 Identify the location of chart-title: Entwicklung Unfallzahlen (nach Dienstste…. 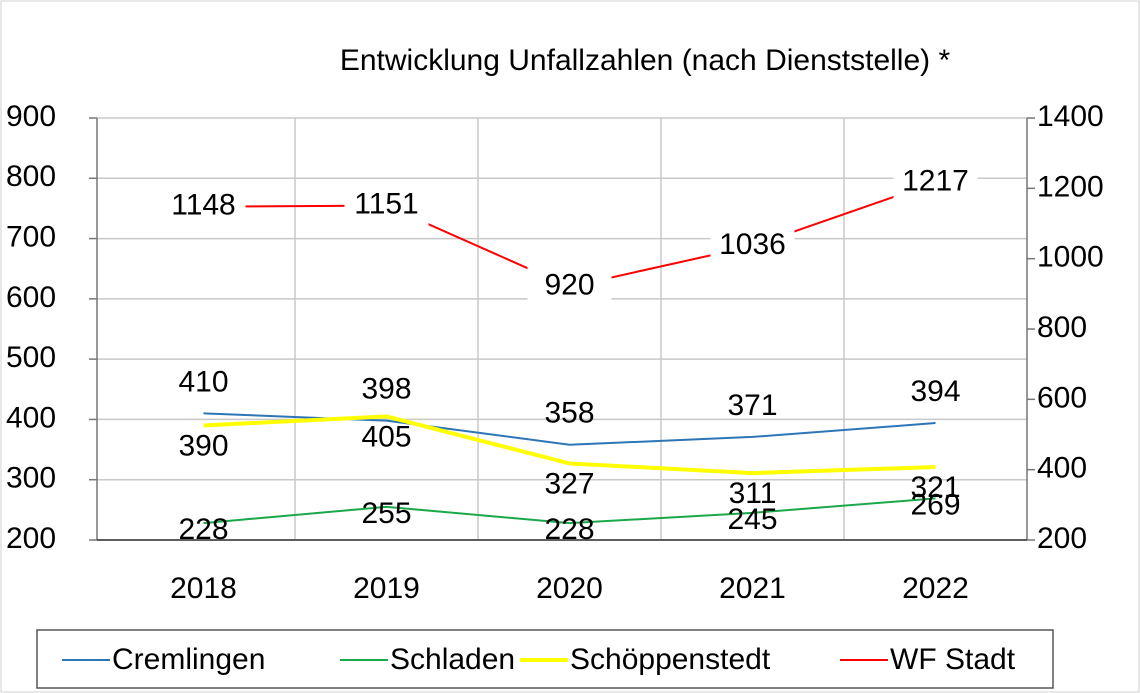
(645, 60).